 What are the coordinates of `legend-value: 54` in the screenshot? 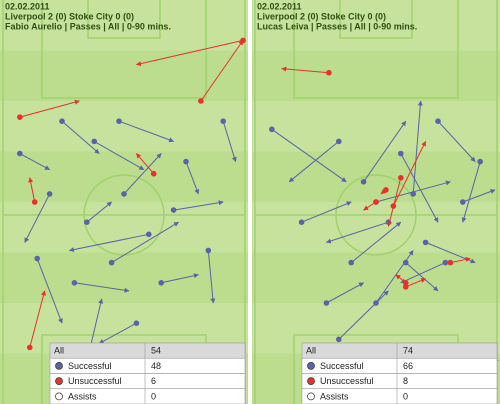 It's located at (156, 351).